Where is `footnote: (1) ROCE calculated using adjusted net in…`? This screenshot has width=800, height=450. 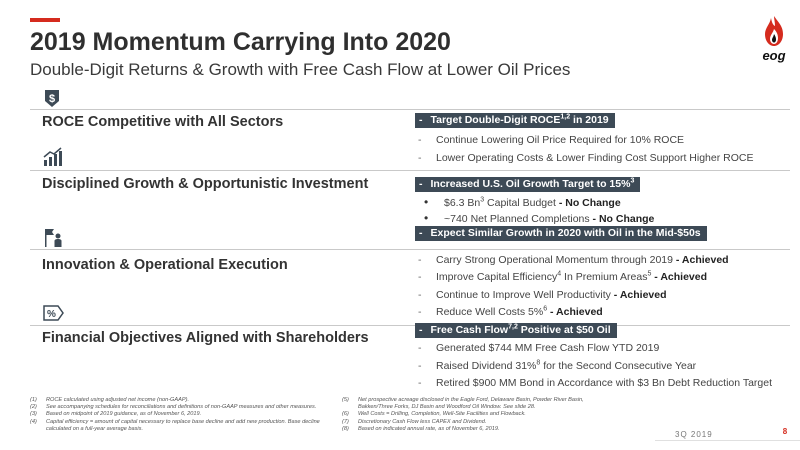 footnote: (1) ROCE calculated using adjusted net in… is located at coordinates (110, 400).